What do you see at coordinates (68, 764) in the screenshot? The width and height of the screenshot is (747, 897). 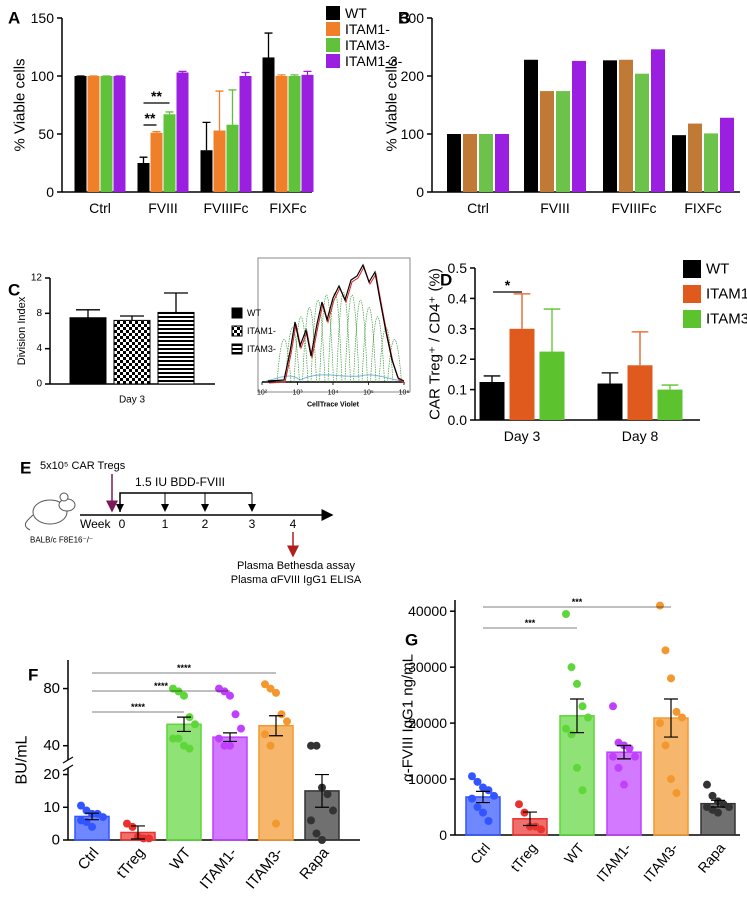 I see `axis-break-mark` at bounding box center [68, 764].